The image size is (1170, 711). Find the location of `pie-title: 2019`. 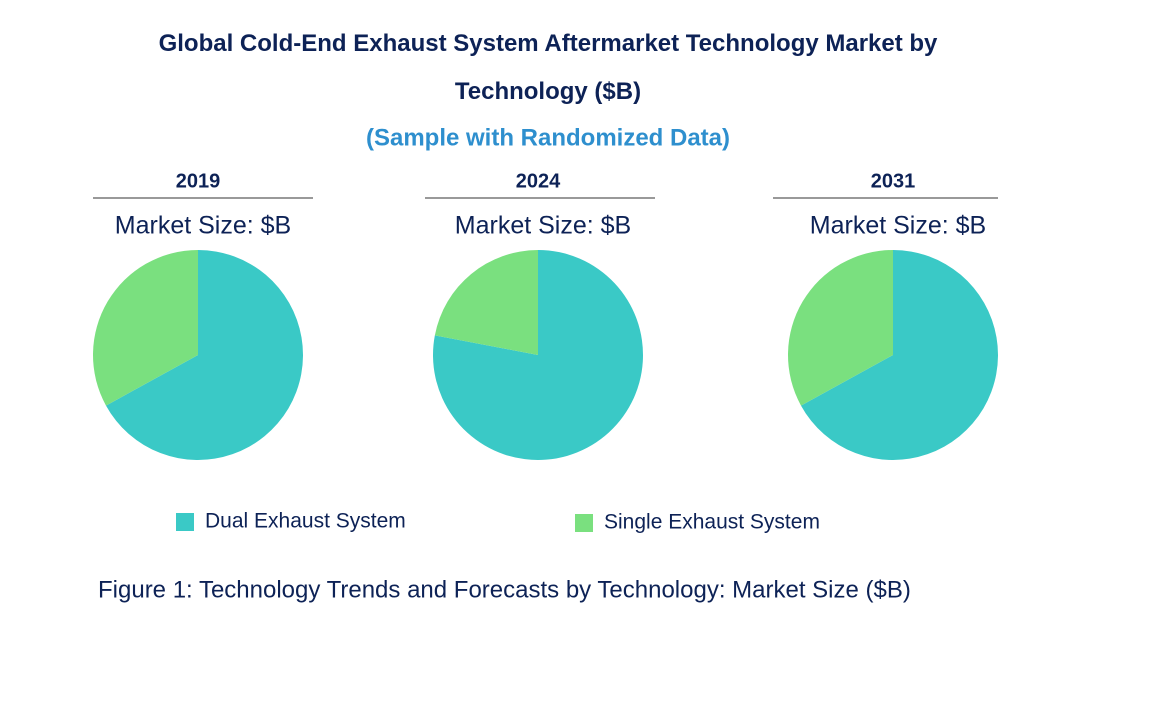

pie-title: 2019 is located at coordinates (198, 181).